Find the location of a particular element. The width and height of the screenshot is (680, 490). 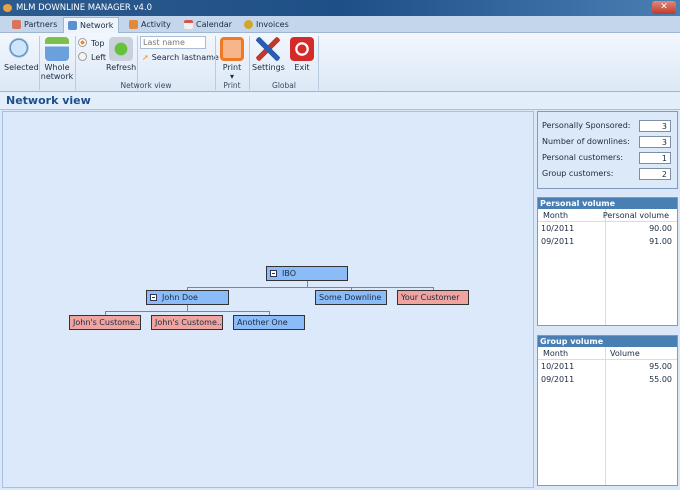

arrow-icon: ➚ is located at coordinates (145, 57).